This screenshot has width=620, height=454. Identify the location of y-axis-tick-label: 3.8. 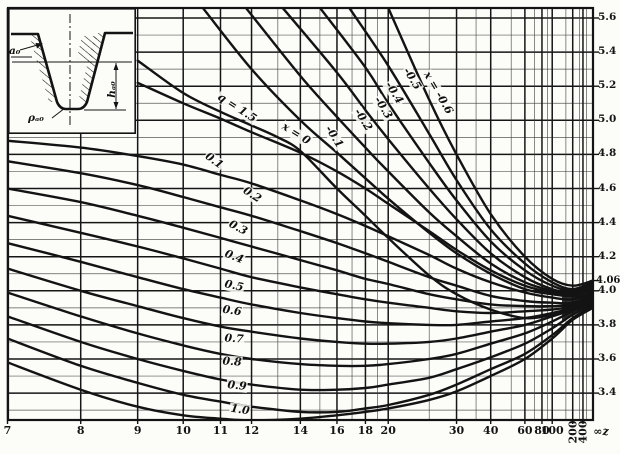
(607, 323).